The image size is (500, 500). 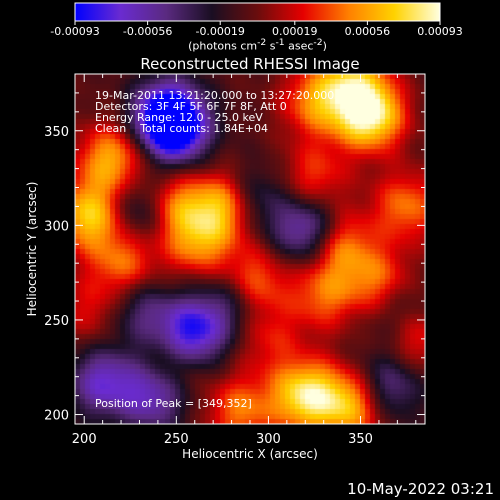 I want to click on y-tick-label: 250, so click(x=56, y=321).